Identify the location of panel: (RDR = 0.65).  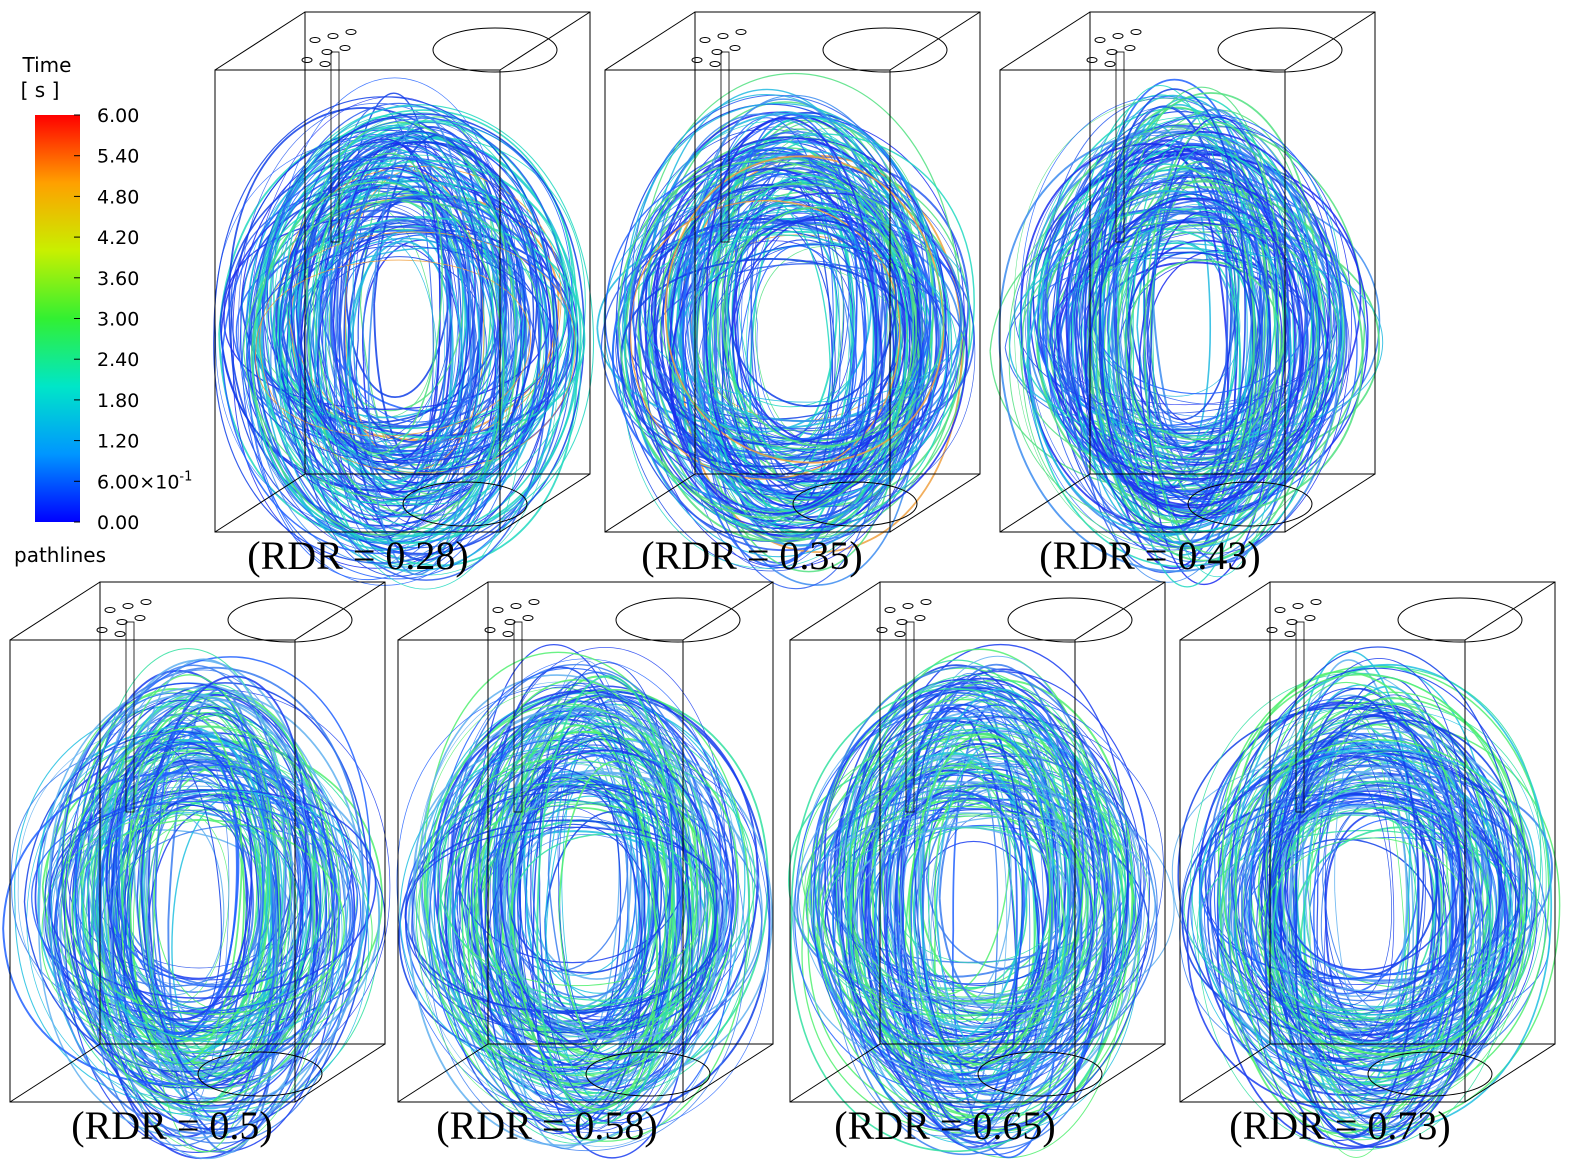
(981, 870).